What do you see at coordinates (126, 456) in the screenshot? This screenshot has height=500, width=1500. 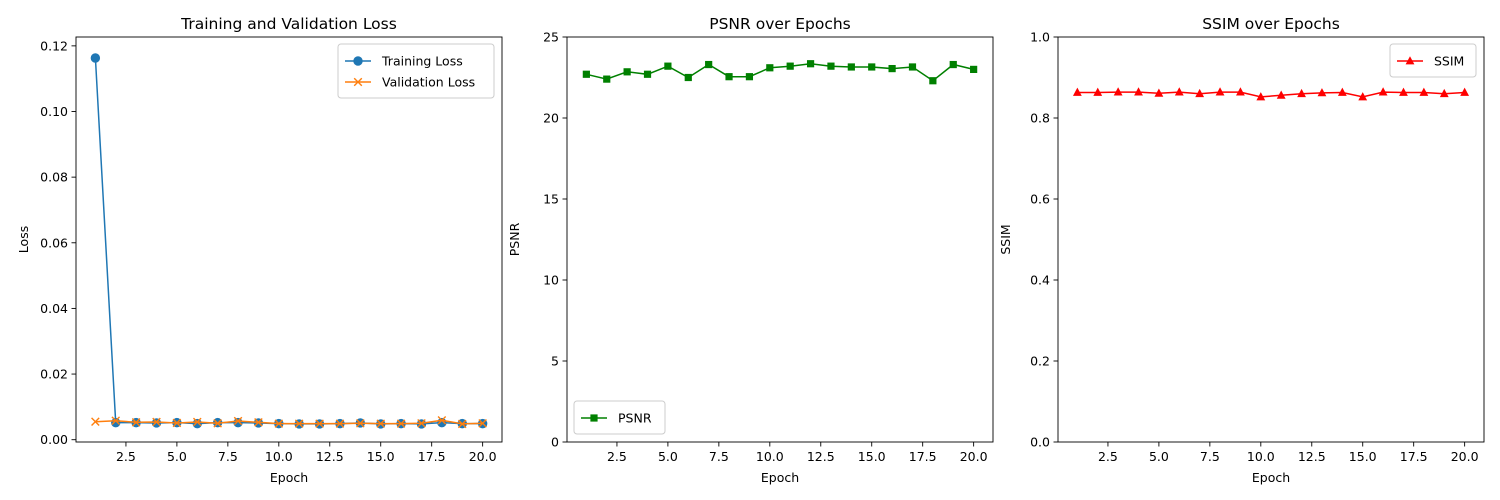 I see `loss-x-tick-label: 2.5` at bounding box center [126, 456].